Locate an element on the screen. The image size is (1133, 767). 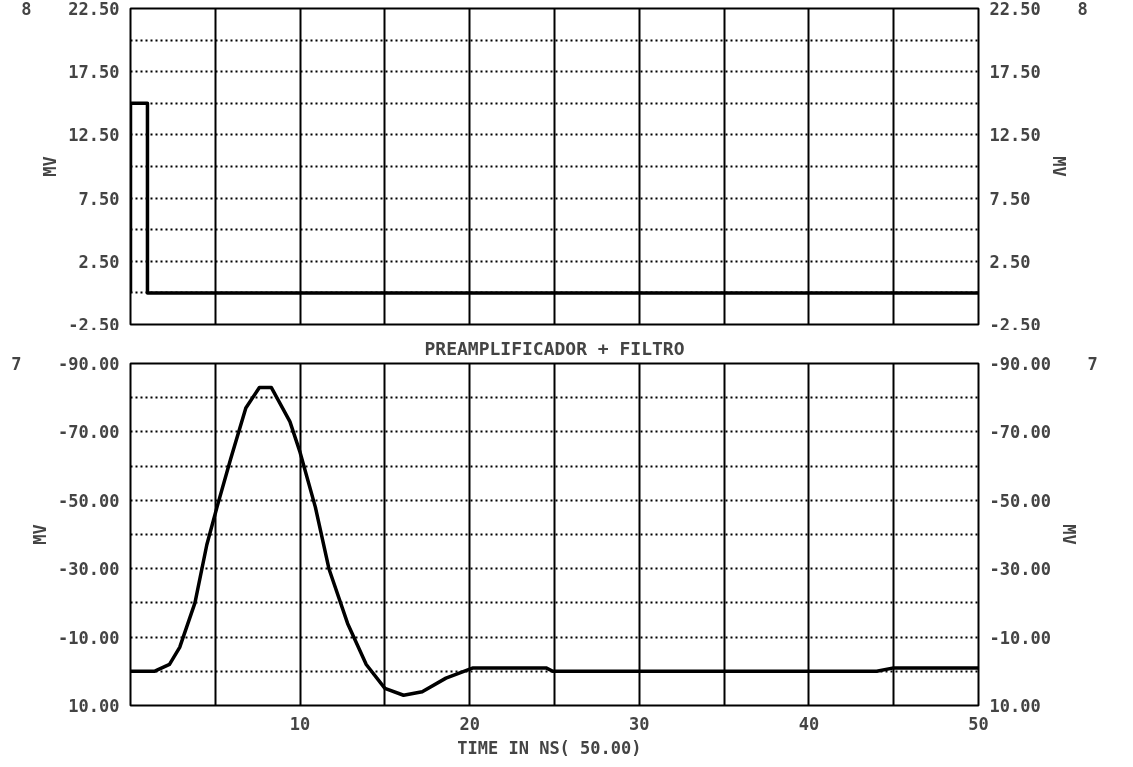
x-tick-label: 10 is located at coordinates (300, 723).